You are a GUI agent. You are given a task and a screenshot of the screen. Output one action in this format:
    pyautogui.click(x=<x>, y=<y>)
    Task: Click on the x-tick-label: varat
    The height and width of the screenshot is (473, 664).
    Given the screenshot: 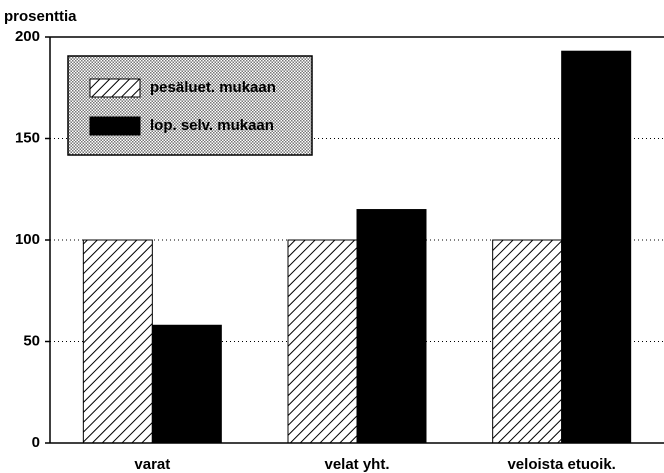 What is the action you would take?
    pyautogui.click(x=152, y=464)
    